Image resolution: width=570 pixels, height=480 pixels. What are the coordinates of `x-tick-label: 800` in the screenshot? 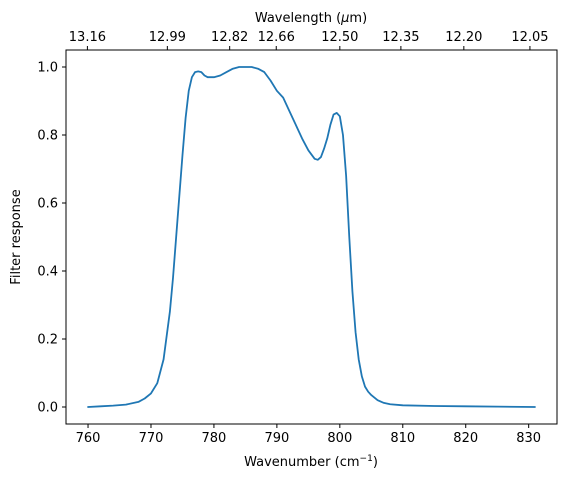 It's located at (339, 438).